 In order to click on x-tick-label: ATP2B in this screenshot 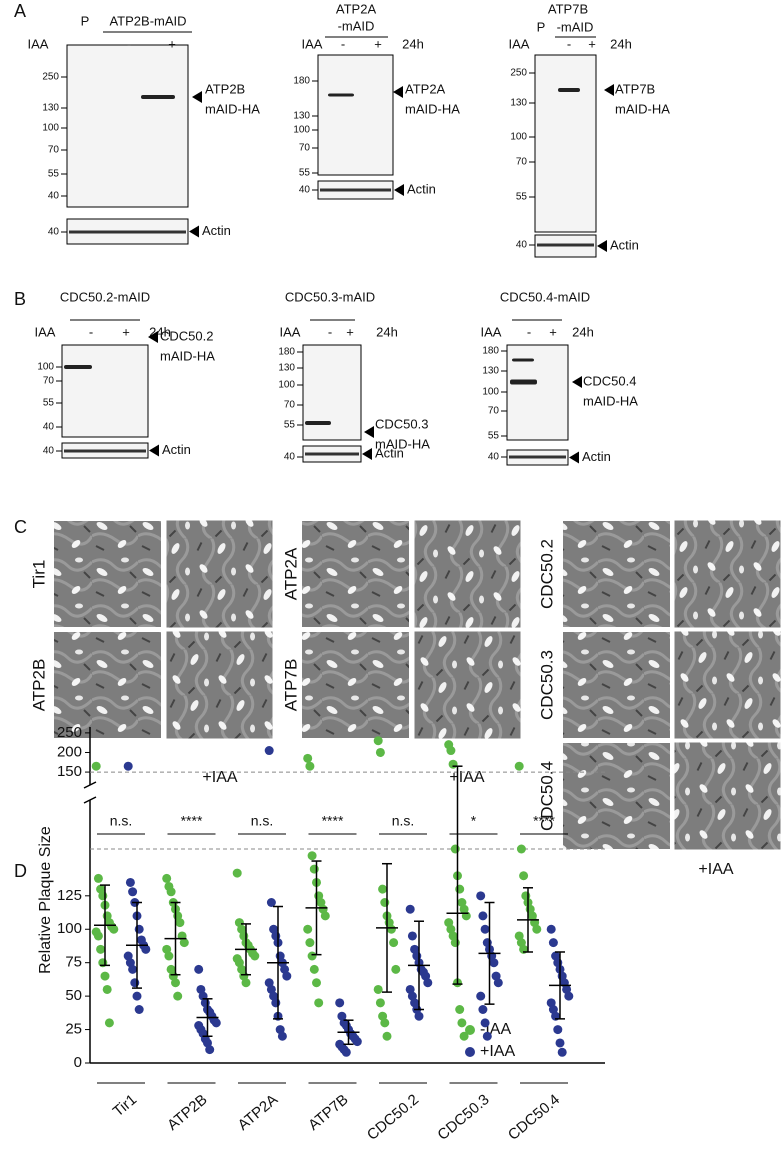, I will do `click(187, 1112)`.